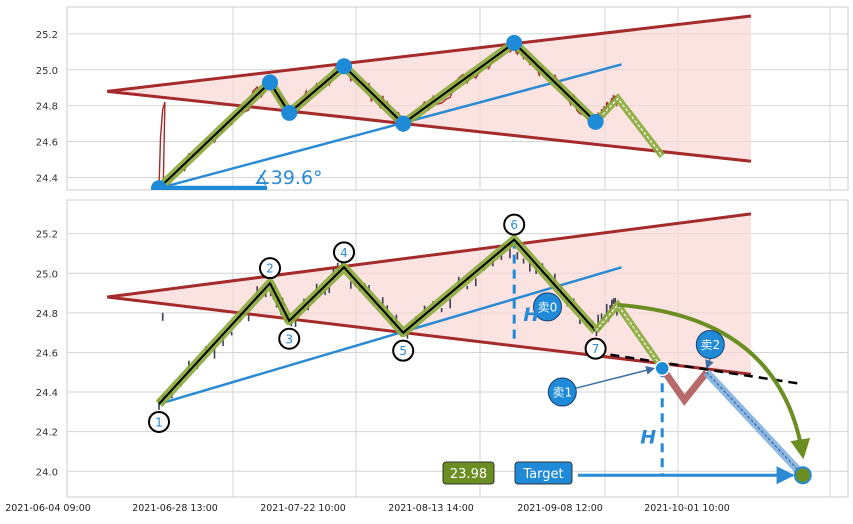 The width and height of the screenshot is (853, 524). I want to click on neckline-dashed, so click(699, 368).